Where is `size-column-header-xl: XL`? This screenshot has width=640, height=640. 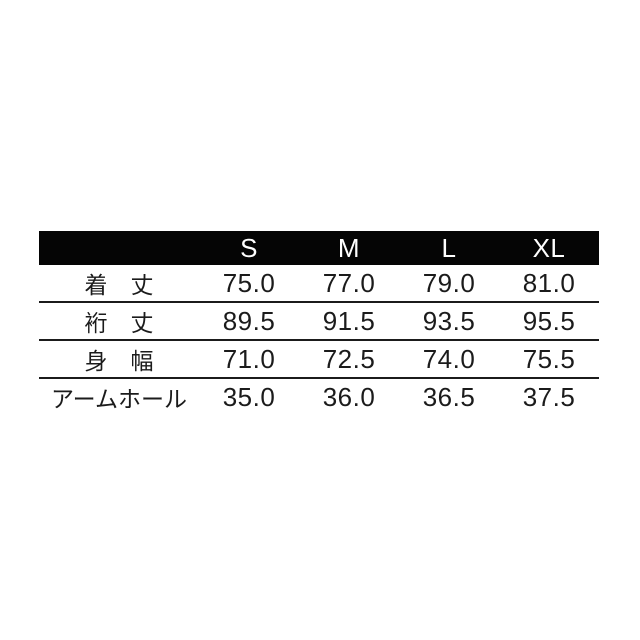
size-column-header-xl: XL is located at coordinates (549, 248).